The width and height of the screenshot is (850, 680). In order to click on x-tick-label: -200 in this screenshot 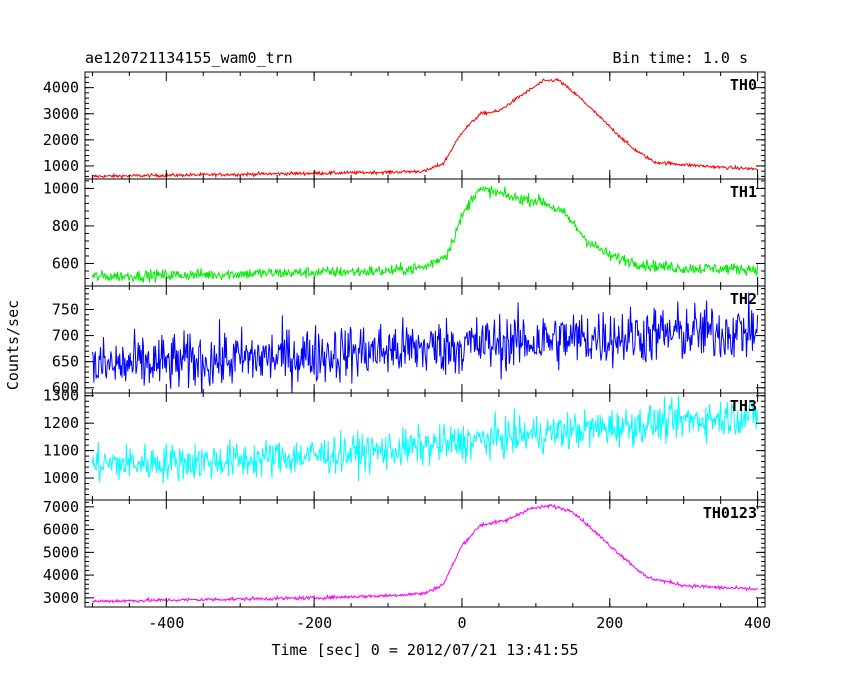, I will do `click(314, 623)`.